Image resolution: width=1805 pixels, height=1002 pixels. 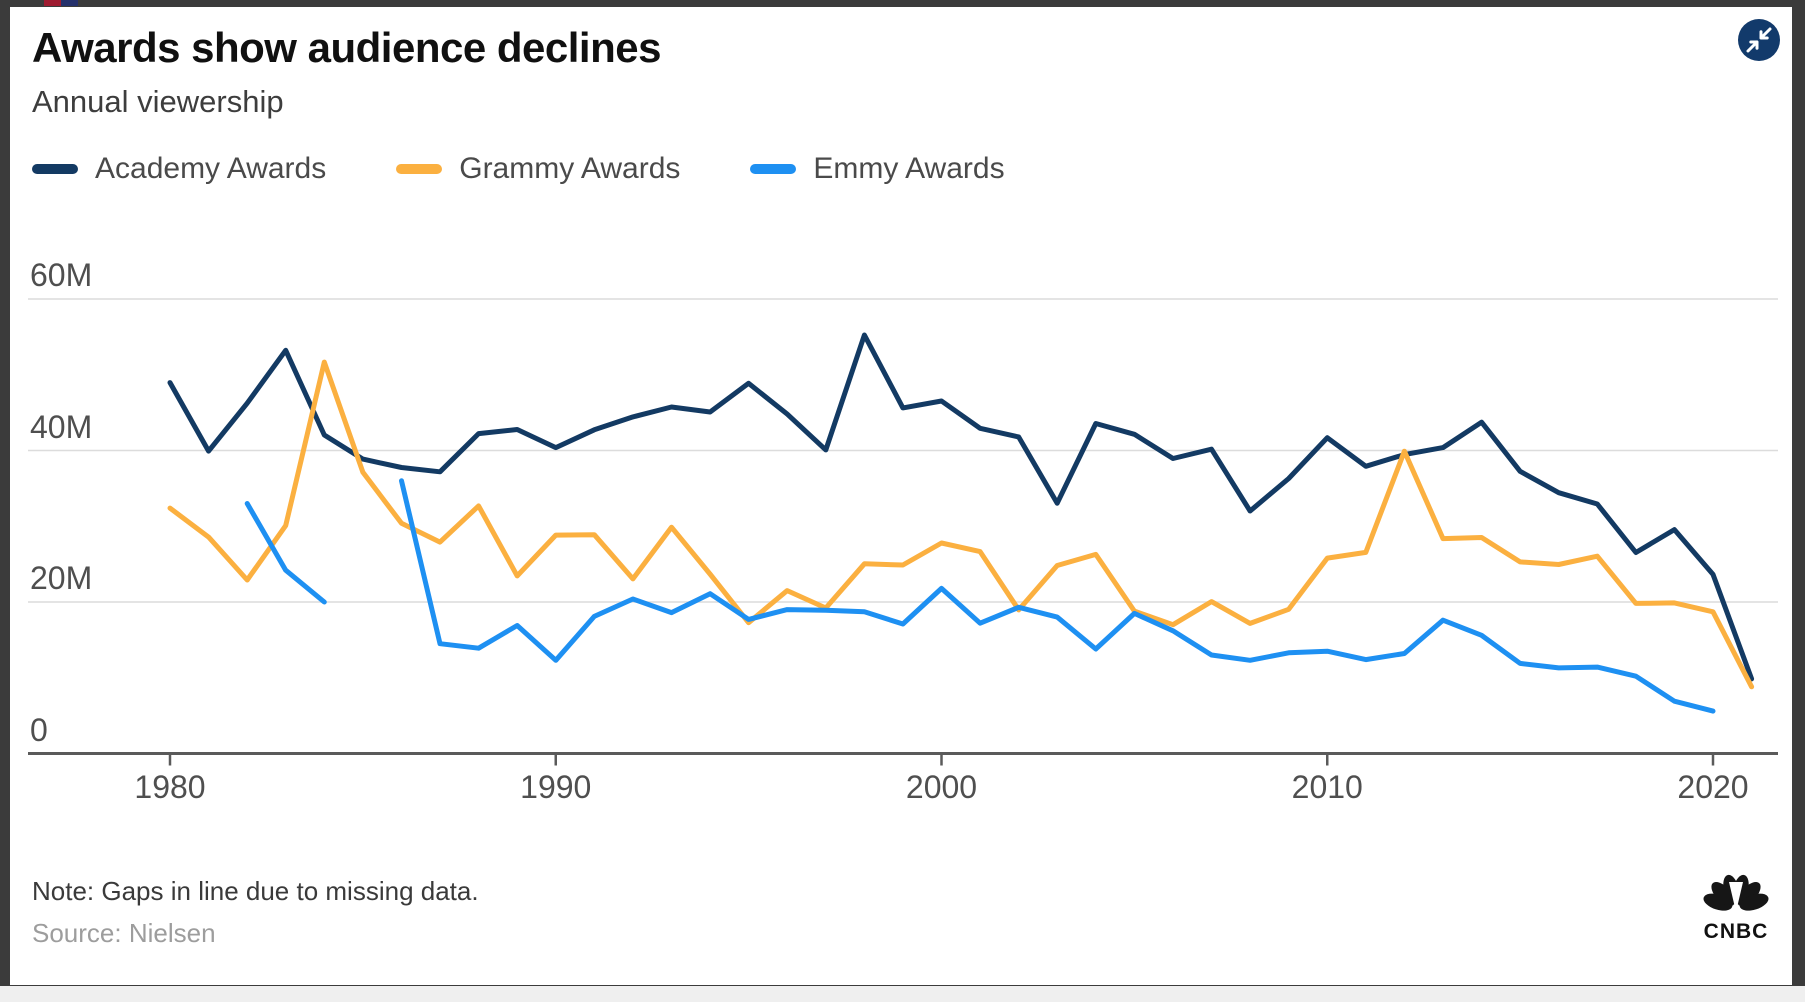 I want to click on emmy-line-swatch-icon, so click(x=773, y=169).